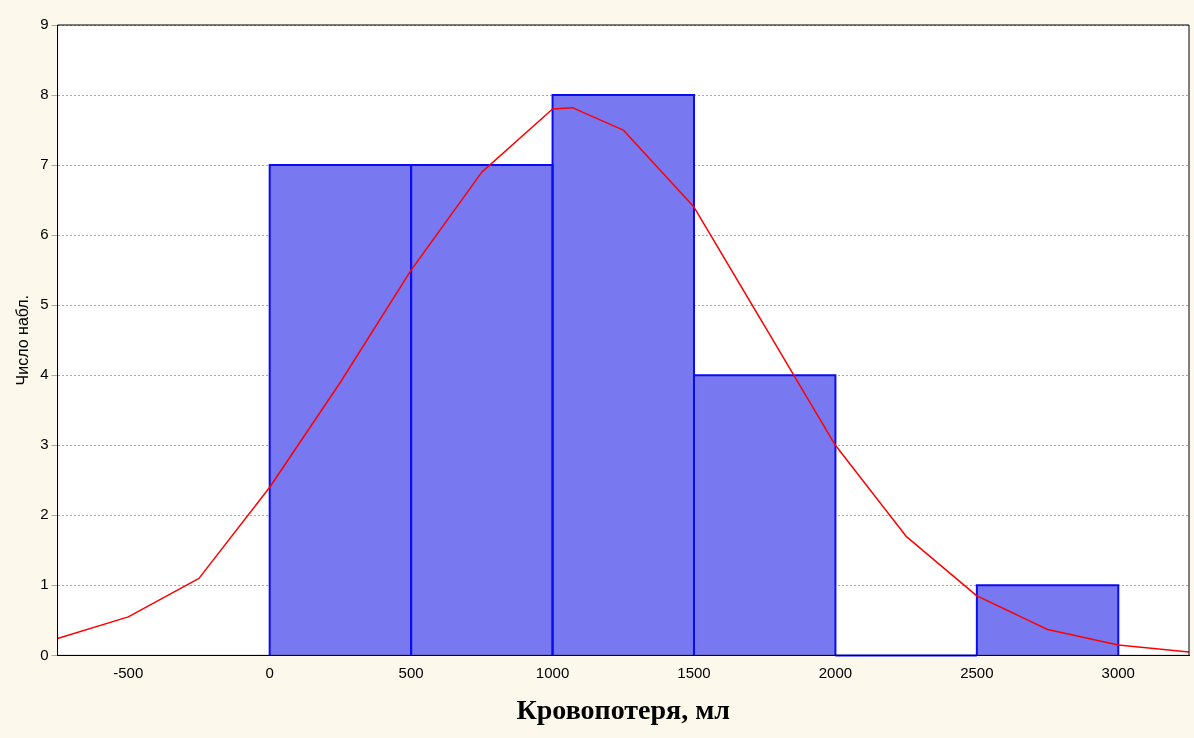 This screenshot has width=1194, height=738. Describe the element at coordinates (44, 234) in the screenshot. I see `y-tick-label: 6` at that location.